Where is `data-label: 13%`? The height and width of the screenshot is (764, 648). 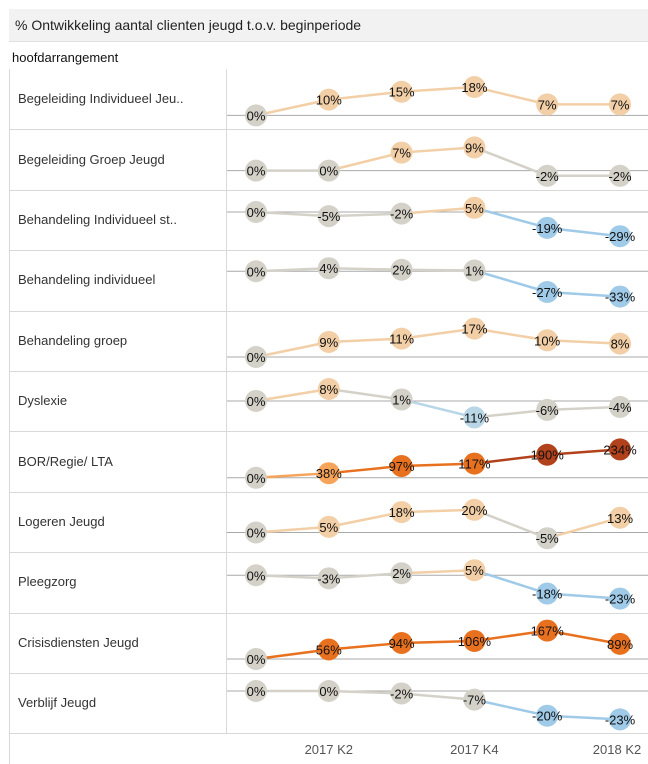
data-label: 13% is located at coordinates (620, 518).